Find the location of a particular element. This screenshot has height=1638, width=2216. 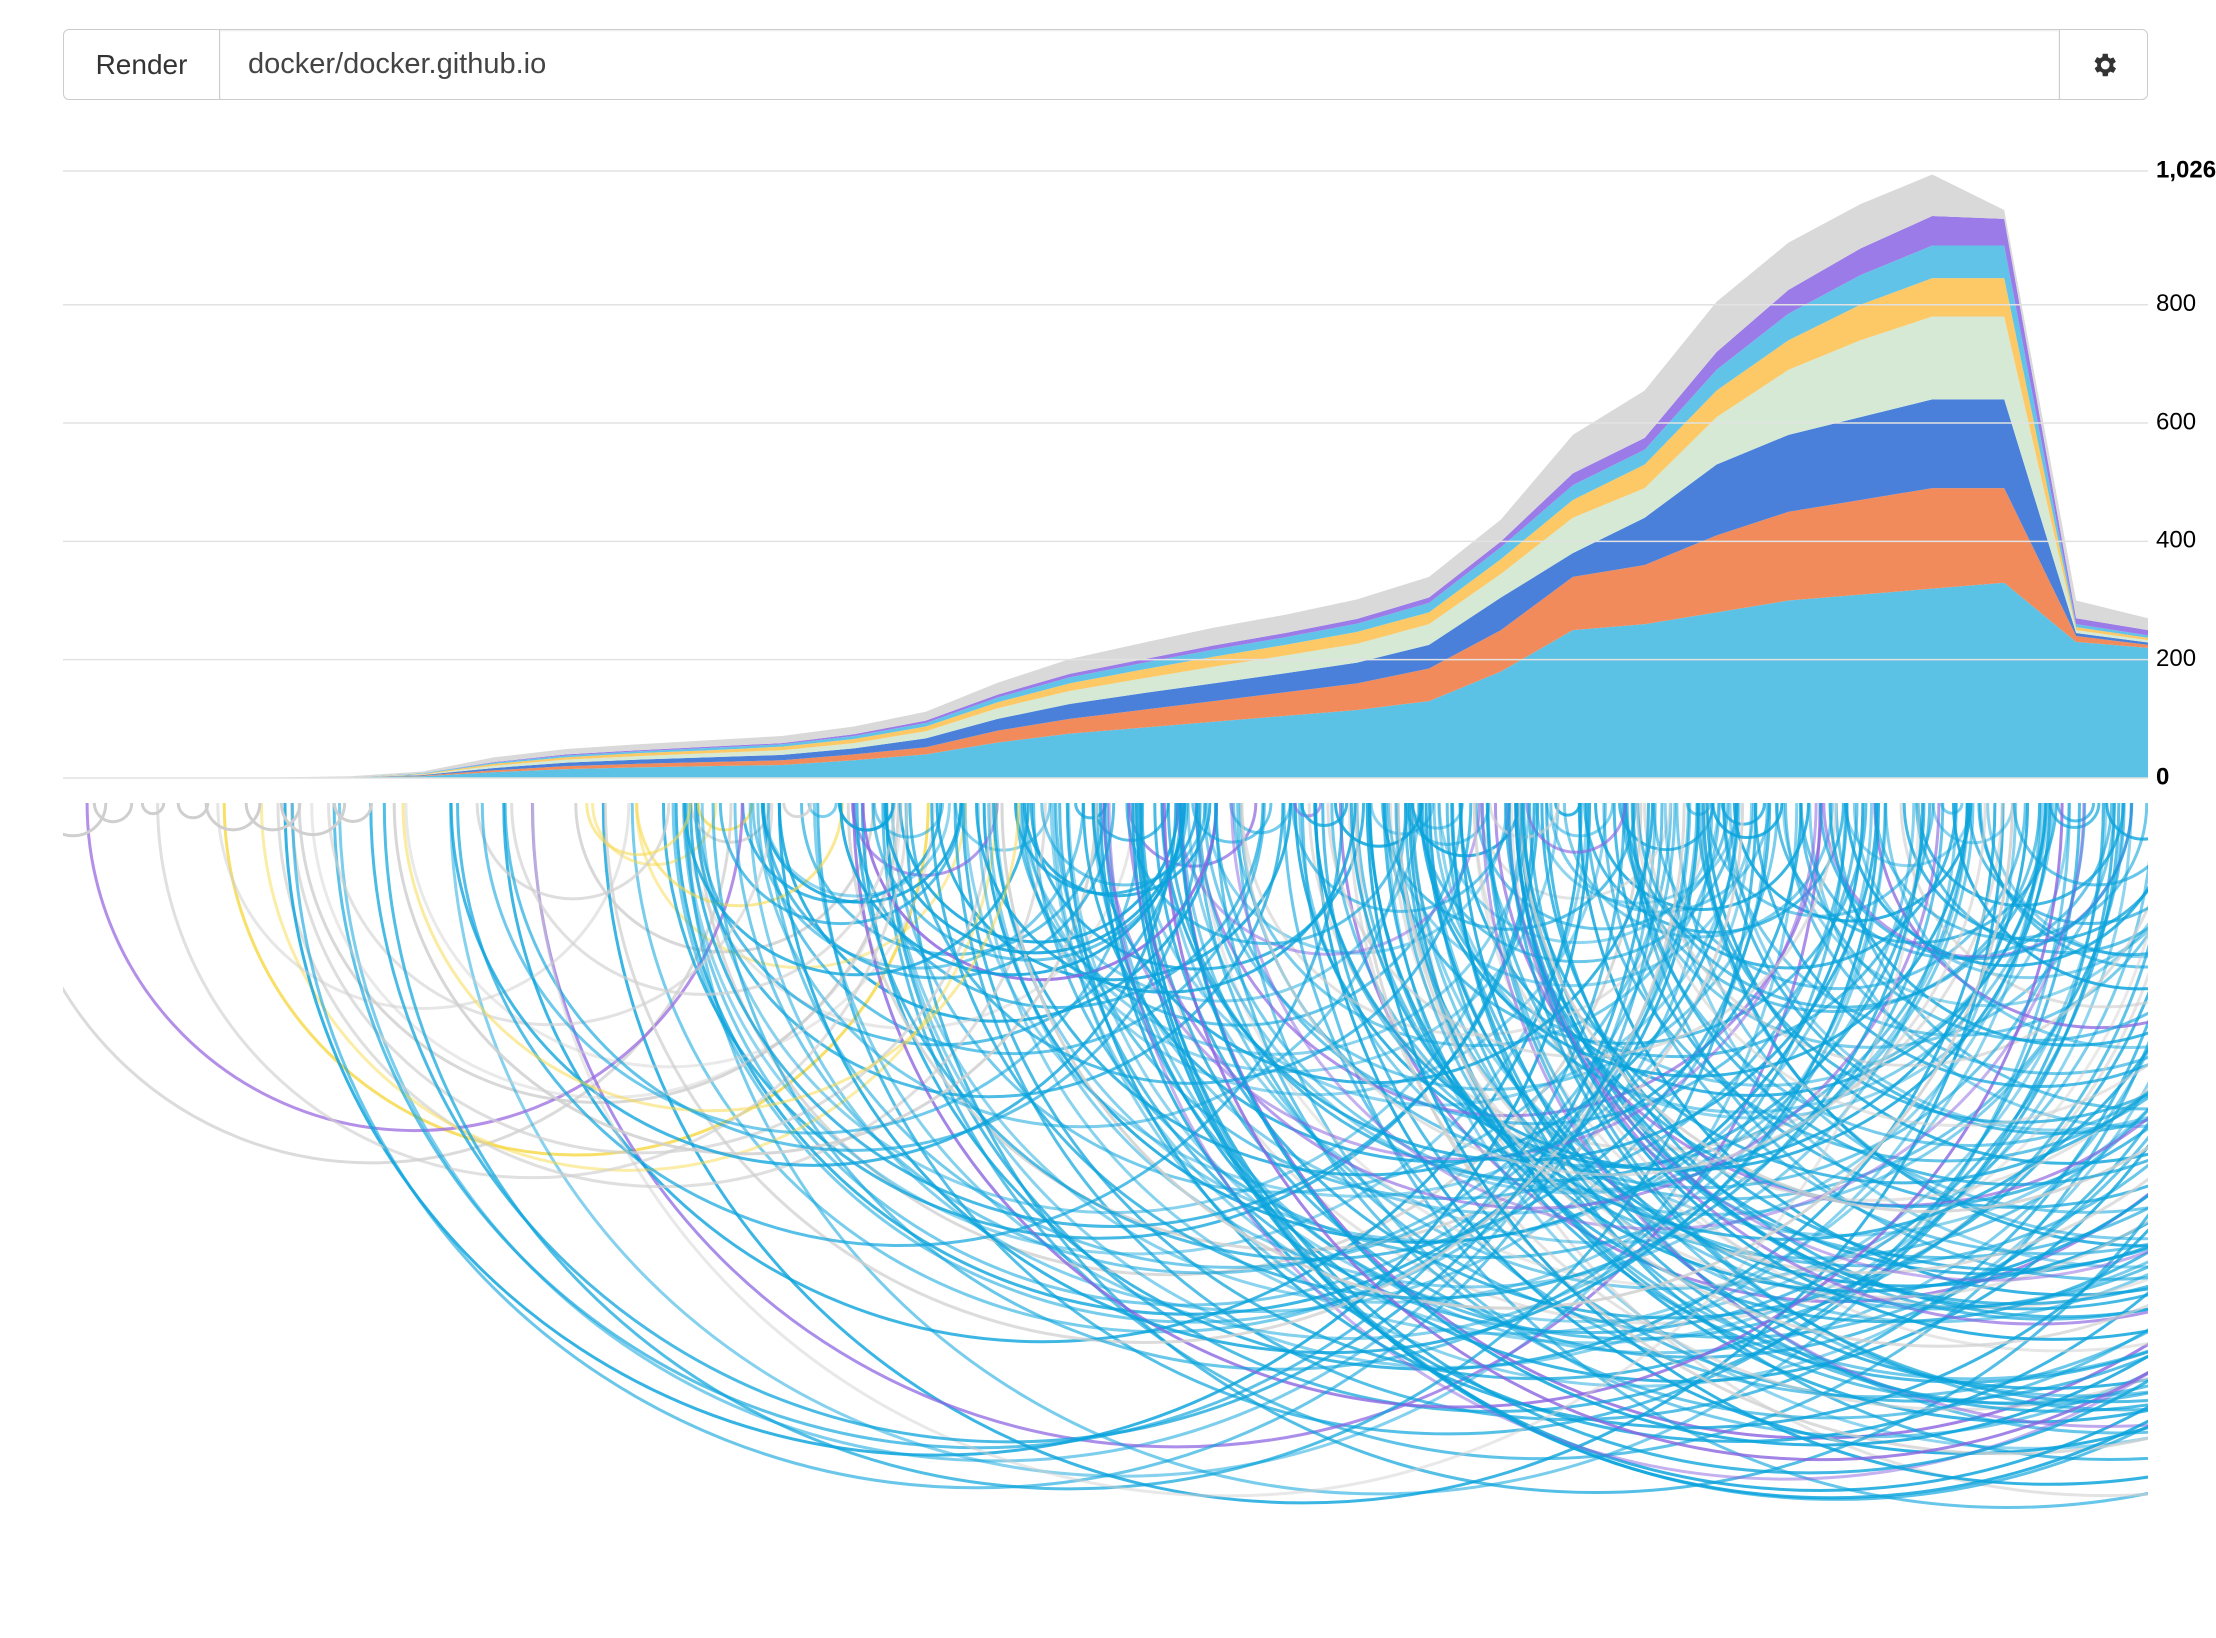

settings-button is located at coordinates (2103, 64).